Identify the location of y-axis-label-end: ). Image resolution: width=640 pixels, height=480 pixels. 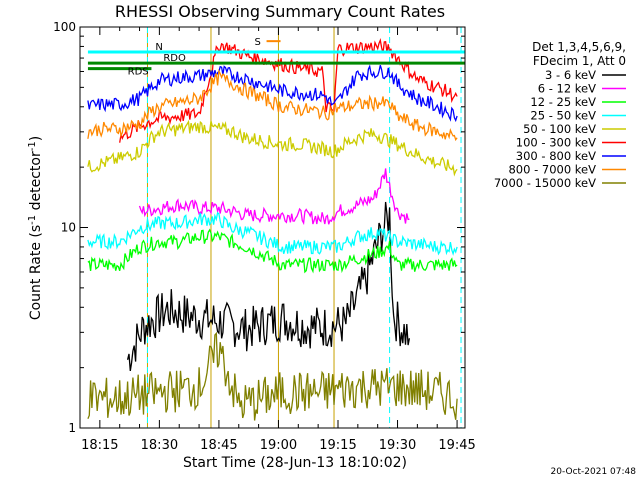
(36, 138).